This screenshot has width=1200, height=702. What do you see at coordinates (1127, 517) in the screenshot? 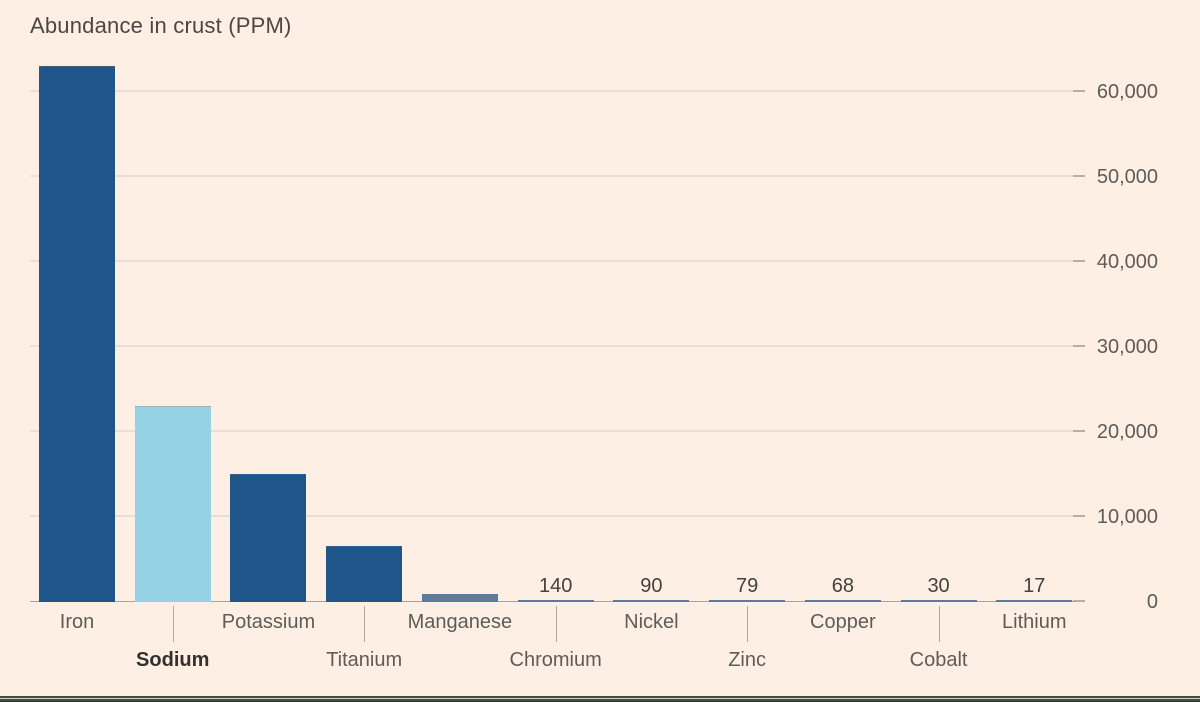
I see `y-axis-label: 10,000` at bounding box center [1127, 517].